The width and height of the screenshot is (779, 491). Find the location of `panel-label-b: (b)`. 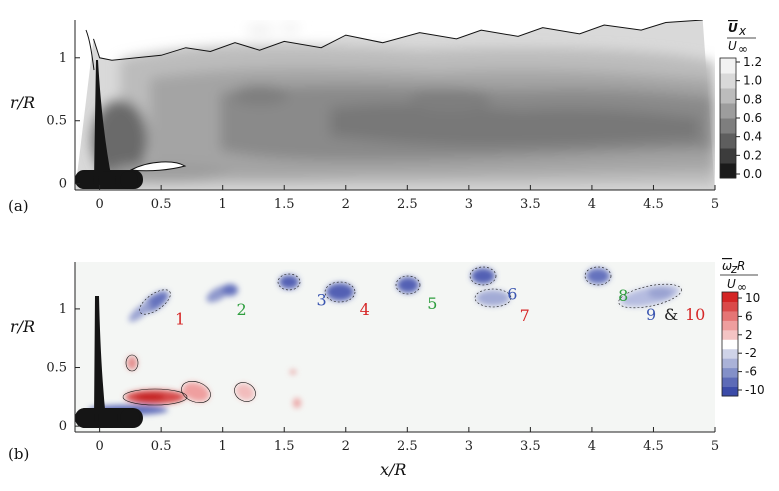

panel-label-b: (b) is located at coordinates (18, 454).